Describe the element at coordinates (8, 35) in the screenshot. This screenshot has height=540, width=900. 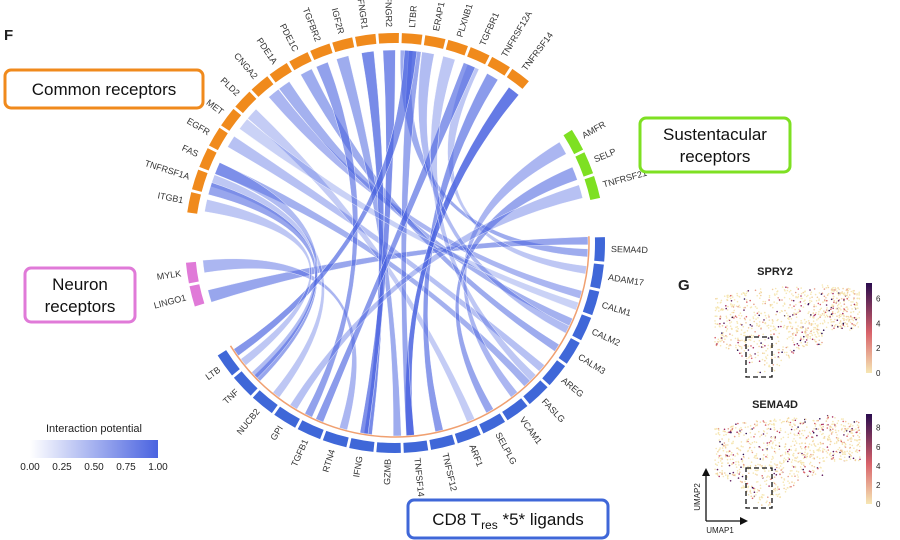
I see `panel-label: F` at that location.